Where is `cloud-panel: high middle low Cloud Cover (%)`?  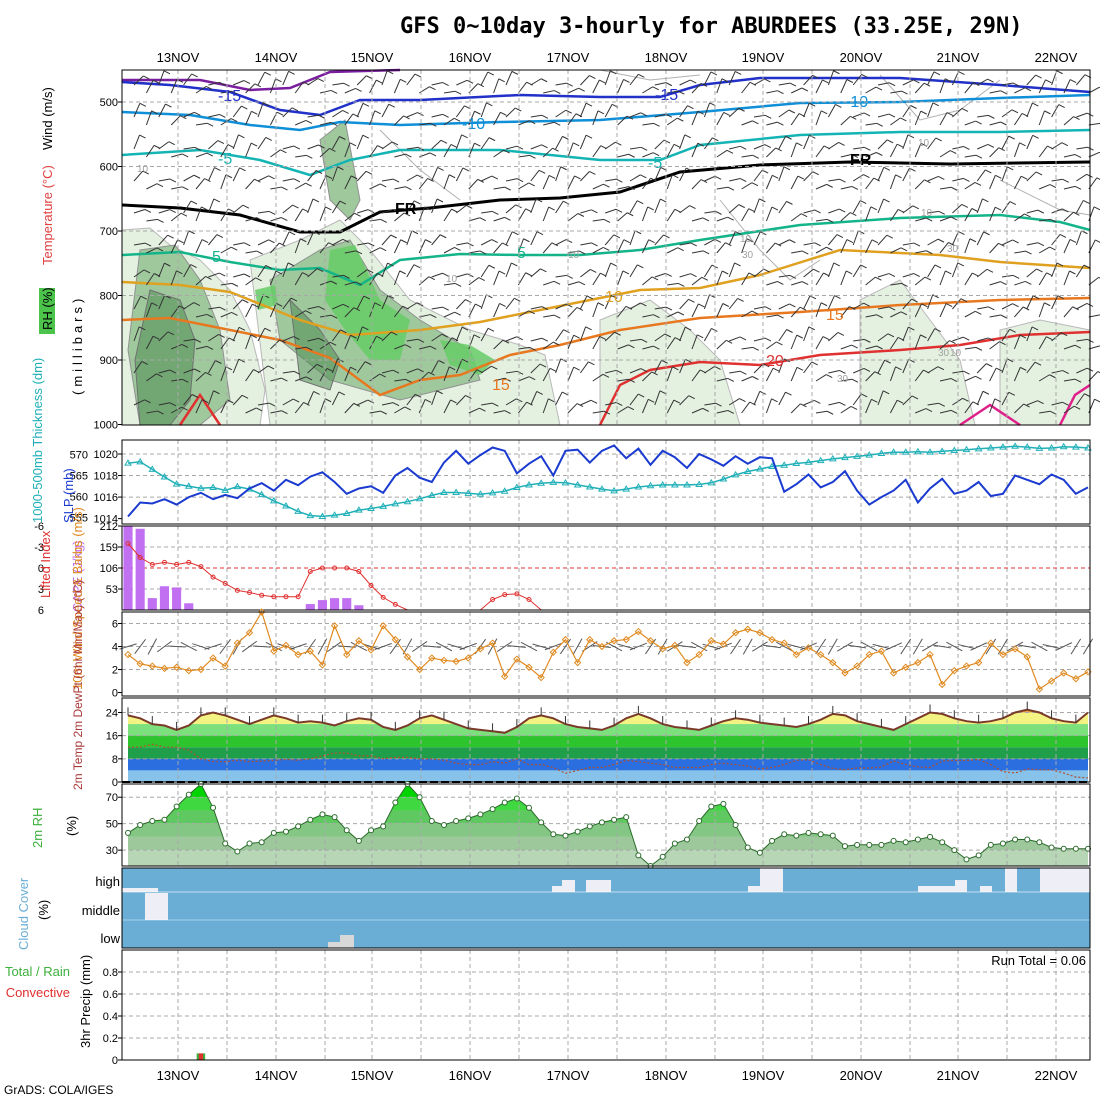
cloud-panel: high middle low Cloud Cover (%) is located at coordinates (553, 908).